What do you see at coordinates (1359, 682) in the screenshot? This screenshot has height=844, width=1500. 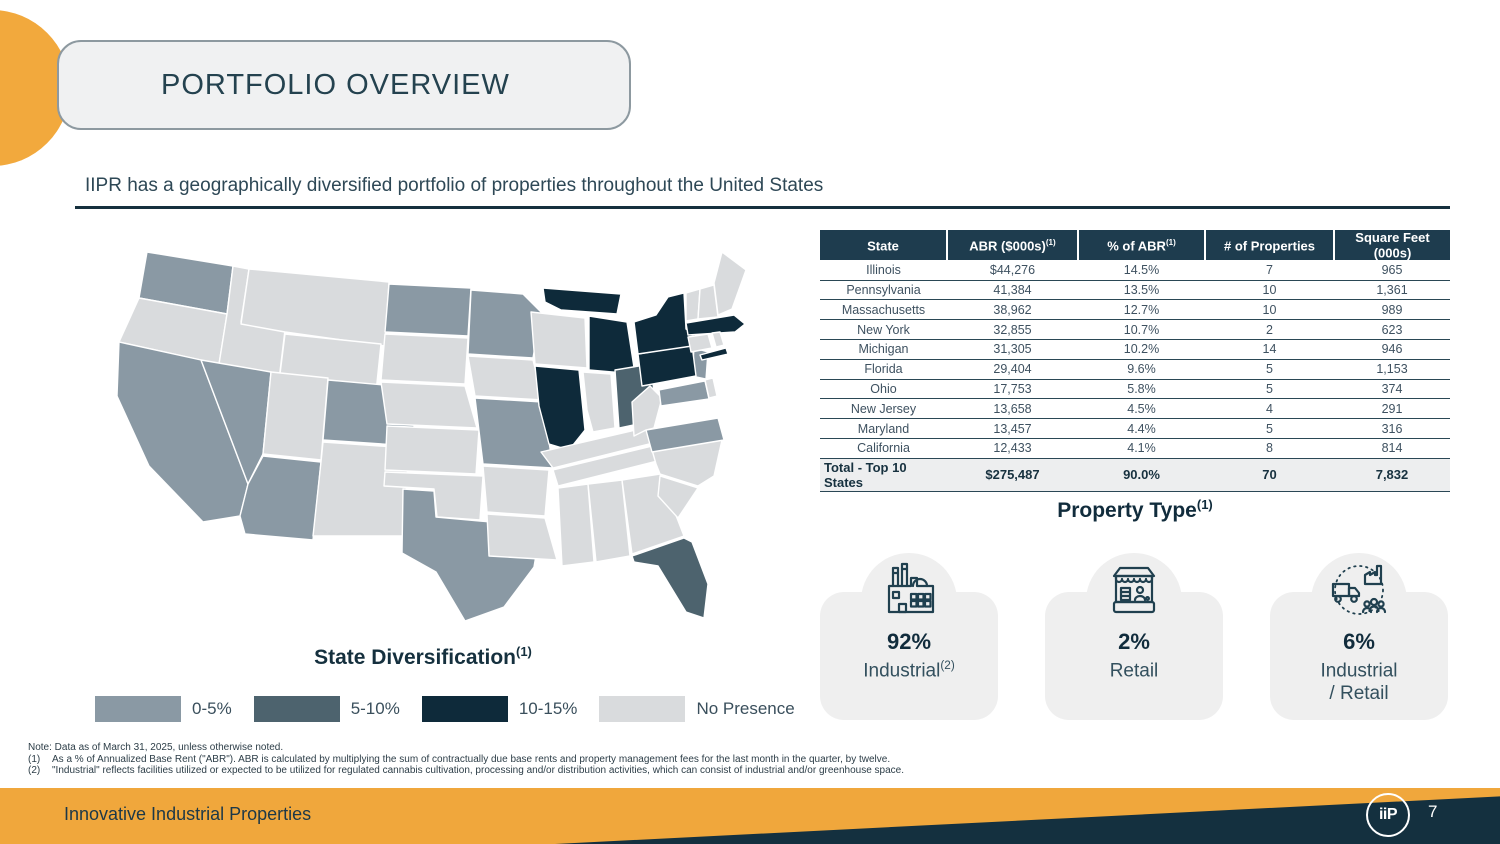 I see `card-label: Industrial / Retail` at bounding box center [1359, 682].